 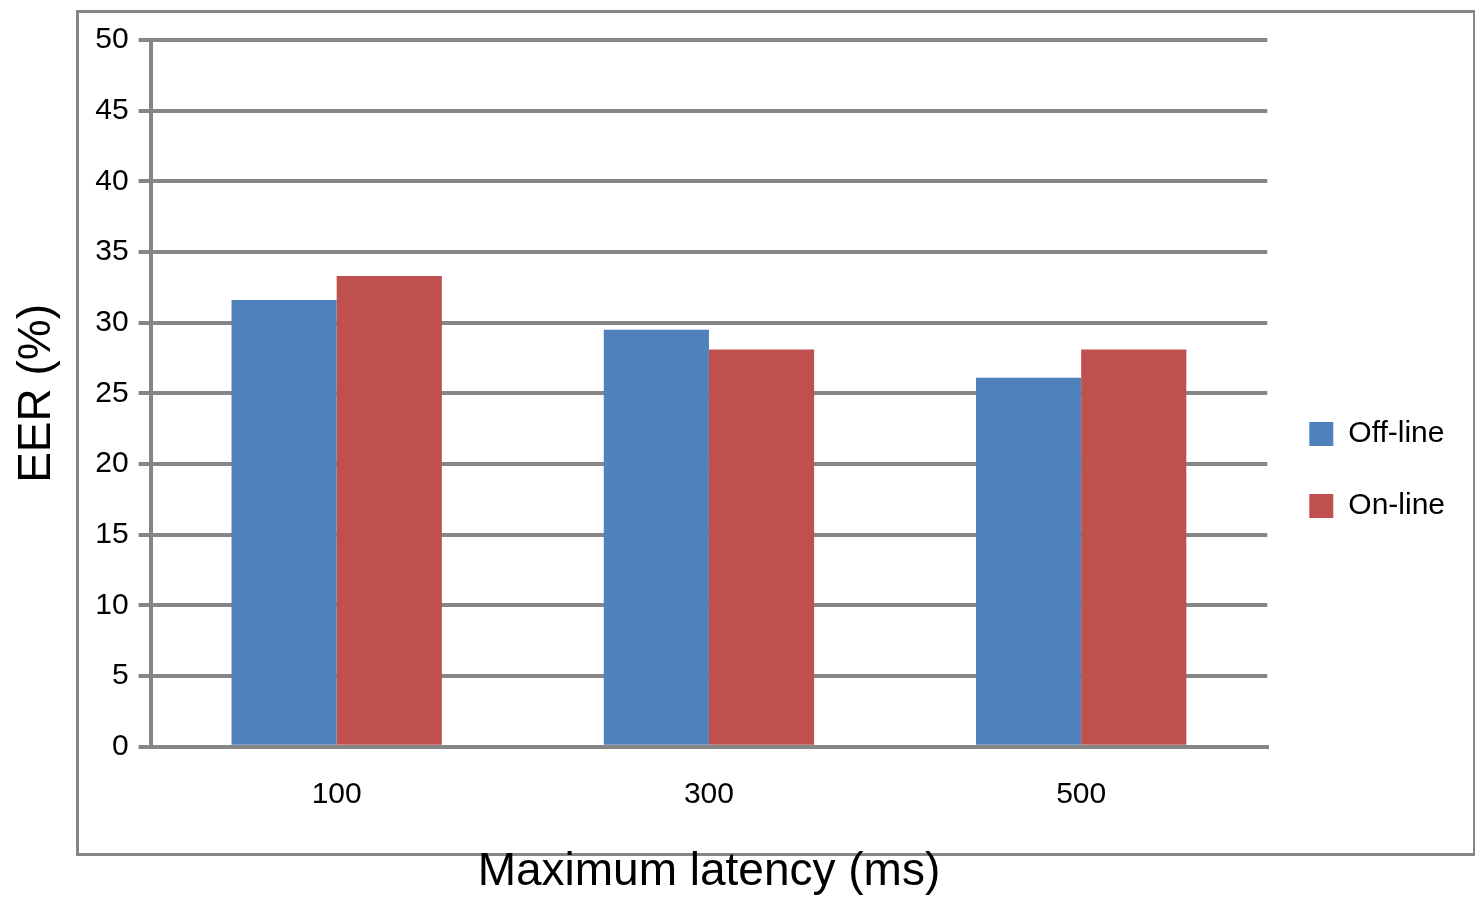 I want to click on x-tick-label: 100, so click(x=336, y=793).